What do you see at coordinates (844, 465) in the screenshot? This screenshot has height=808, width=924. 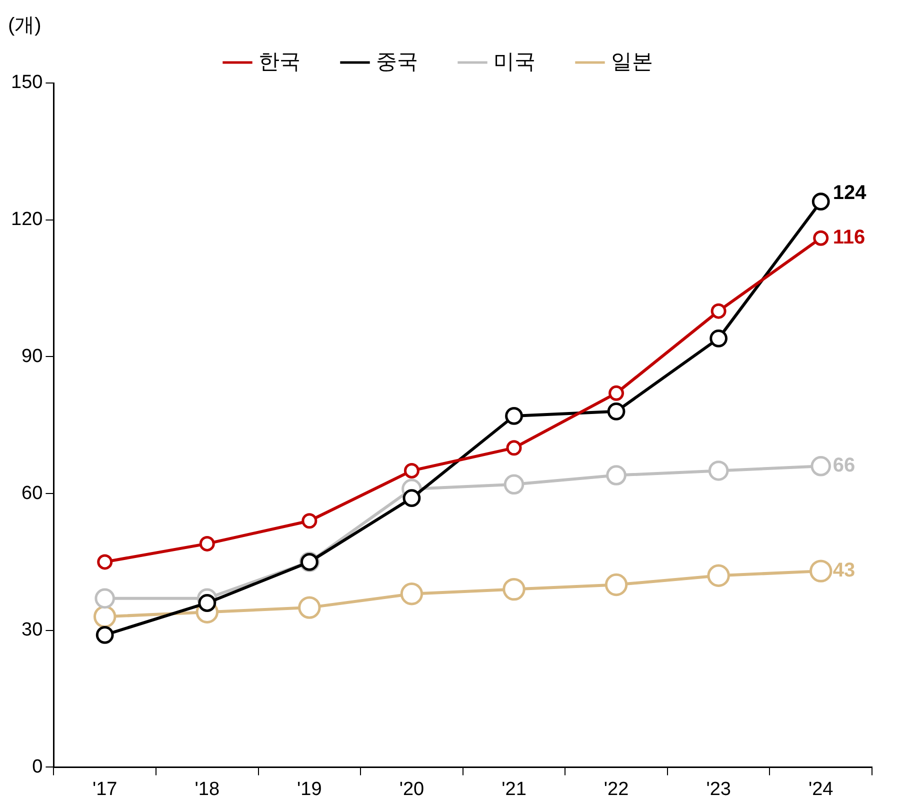 I see `data-label: 66` at bounding box center [844, 465].